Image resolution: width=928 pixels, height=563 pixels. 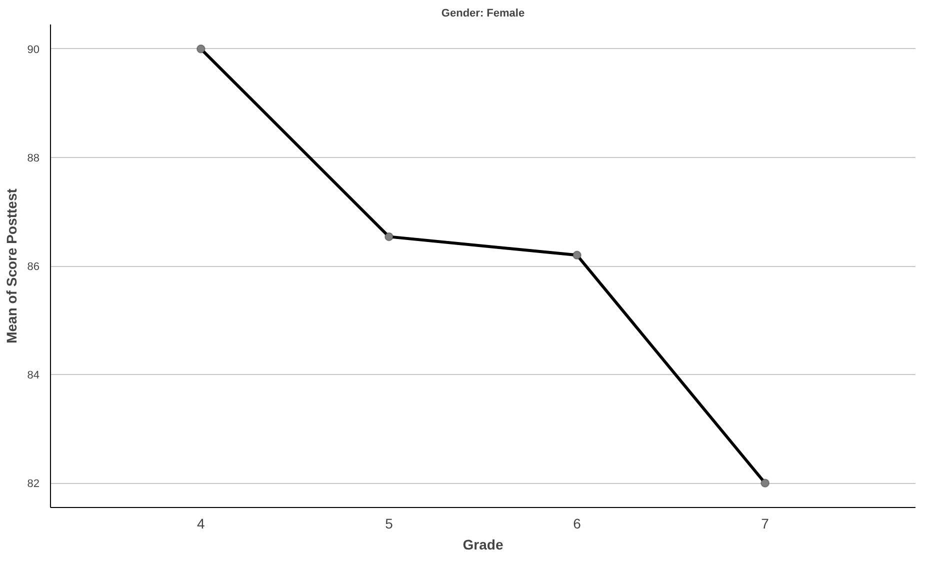 I want to click on x-tick-label: 6, so click(x=577, y=524).